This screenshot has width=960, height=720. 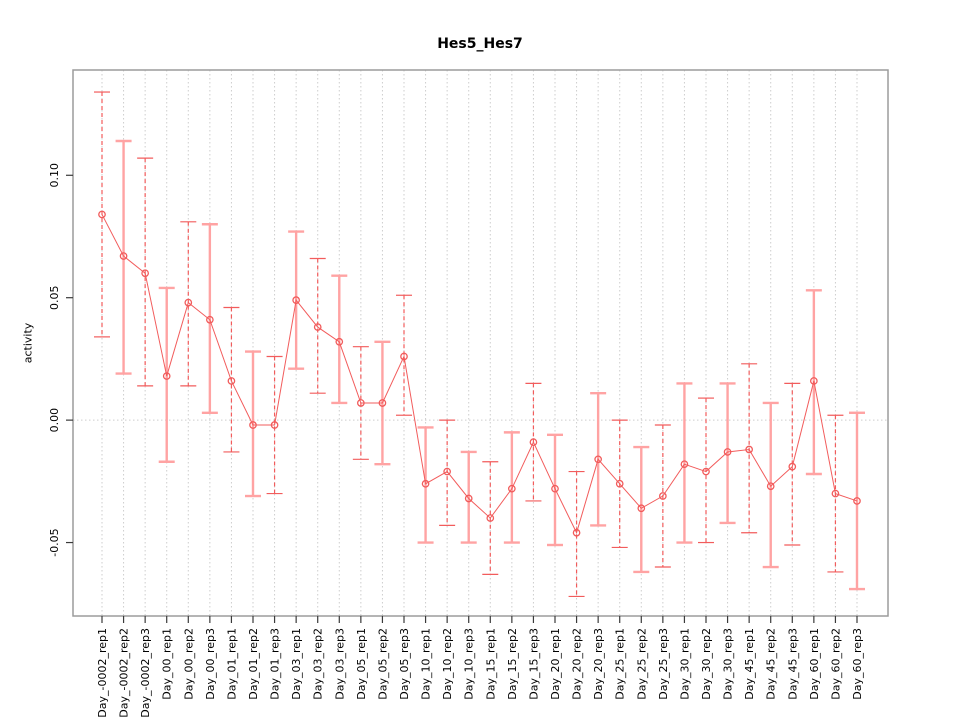 What do you see at coordinates (641, 664) in the screenshot?
I see `x-tick-label: Day_25_rep2` at bounding box center [641, 664].